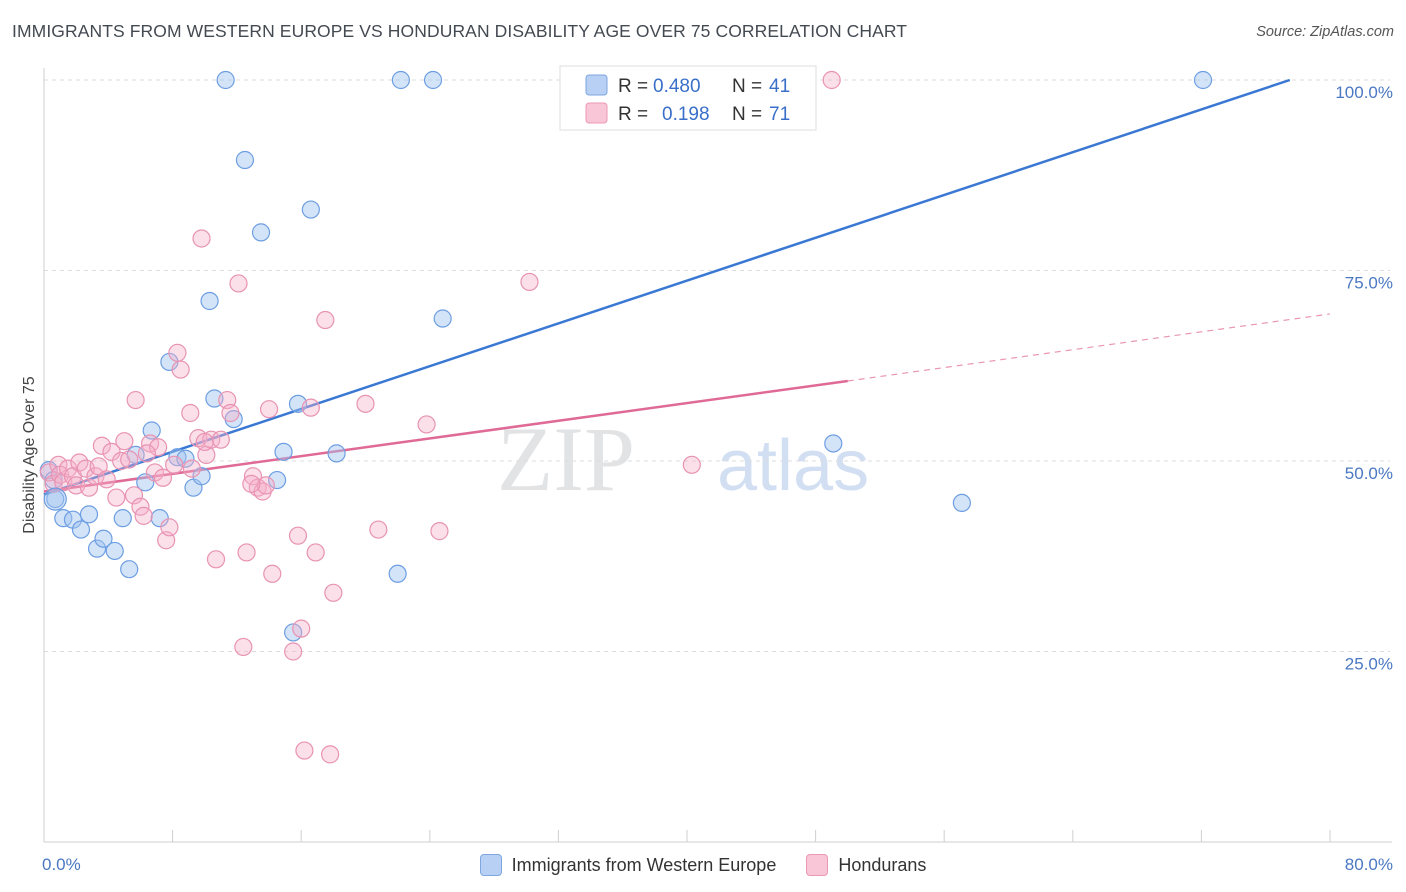 The height and width of the screenshot is (892, 1406). What do you see at coordinates (677, 86) in the screenshot?
I see `legend-r-value-blue: 0.480` at bounding box center [677, 86].